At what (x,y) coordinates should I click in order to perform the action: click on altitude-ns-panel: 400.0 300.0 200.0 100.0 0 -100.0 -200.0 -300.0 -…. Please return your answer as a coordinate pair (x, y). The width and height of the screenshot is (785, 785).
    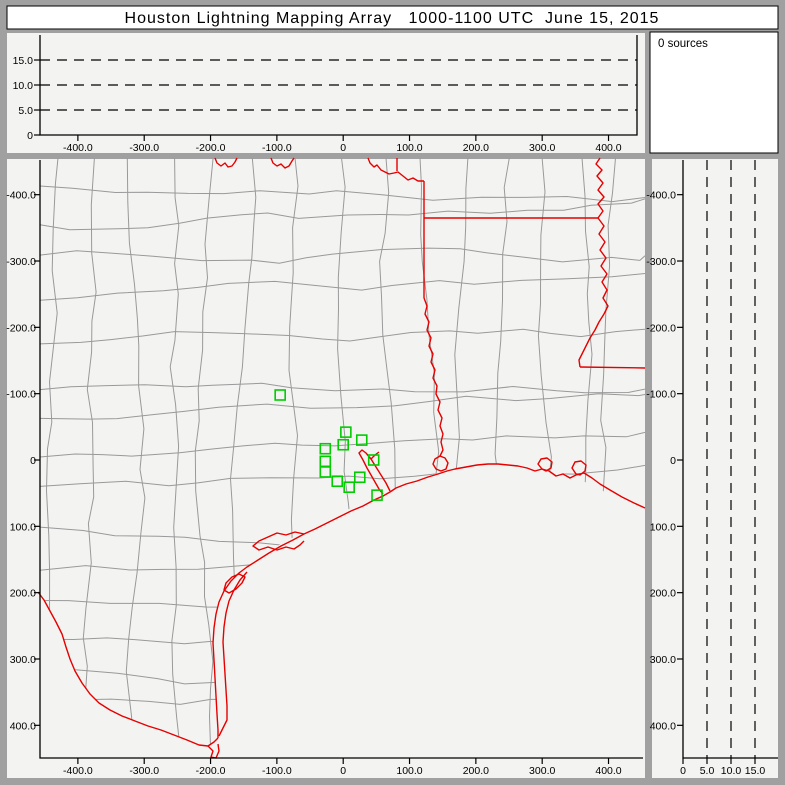
    Looking at the image, I should click on (712, 468).